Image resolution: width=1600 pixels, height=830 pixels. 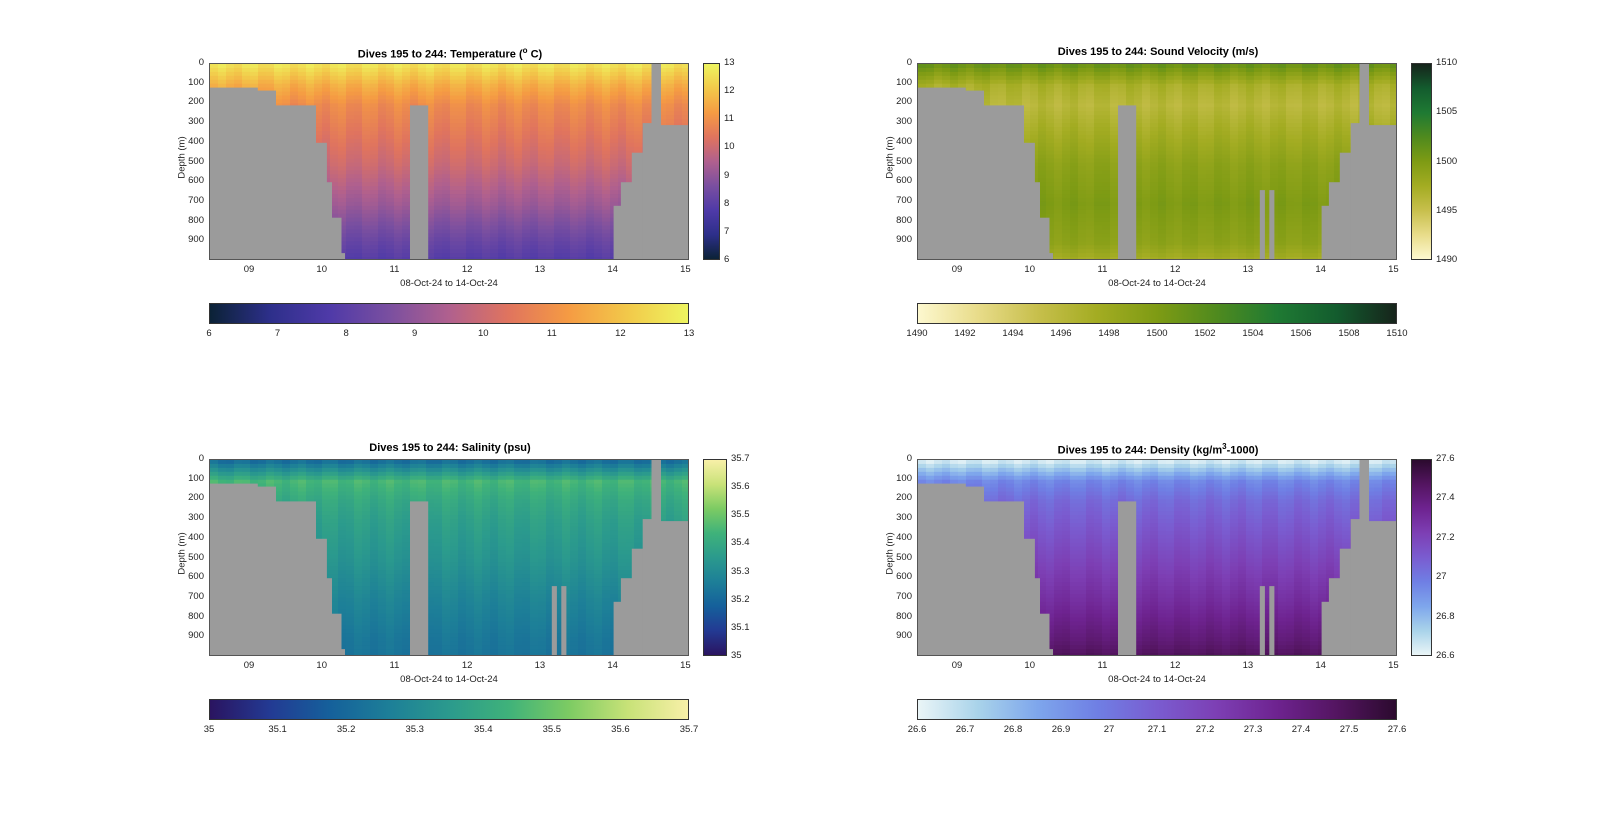 I want to click on x-tick-label: 14, so click(x=612, y=269).